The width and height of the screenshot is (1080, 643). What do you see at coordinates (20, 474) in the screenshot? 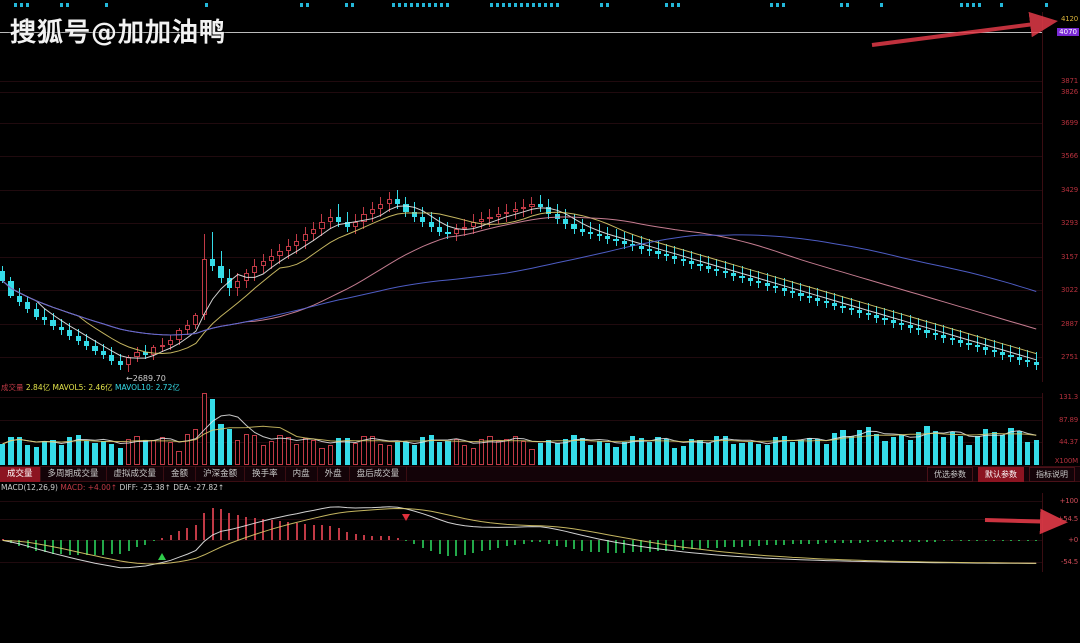
I see `indicator-tab-0: 成交量` at bounding box center [20, 474].